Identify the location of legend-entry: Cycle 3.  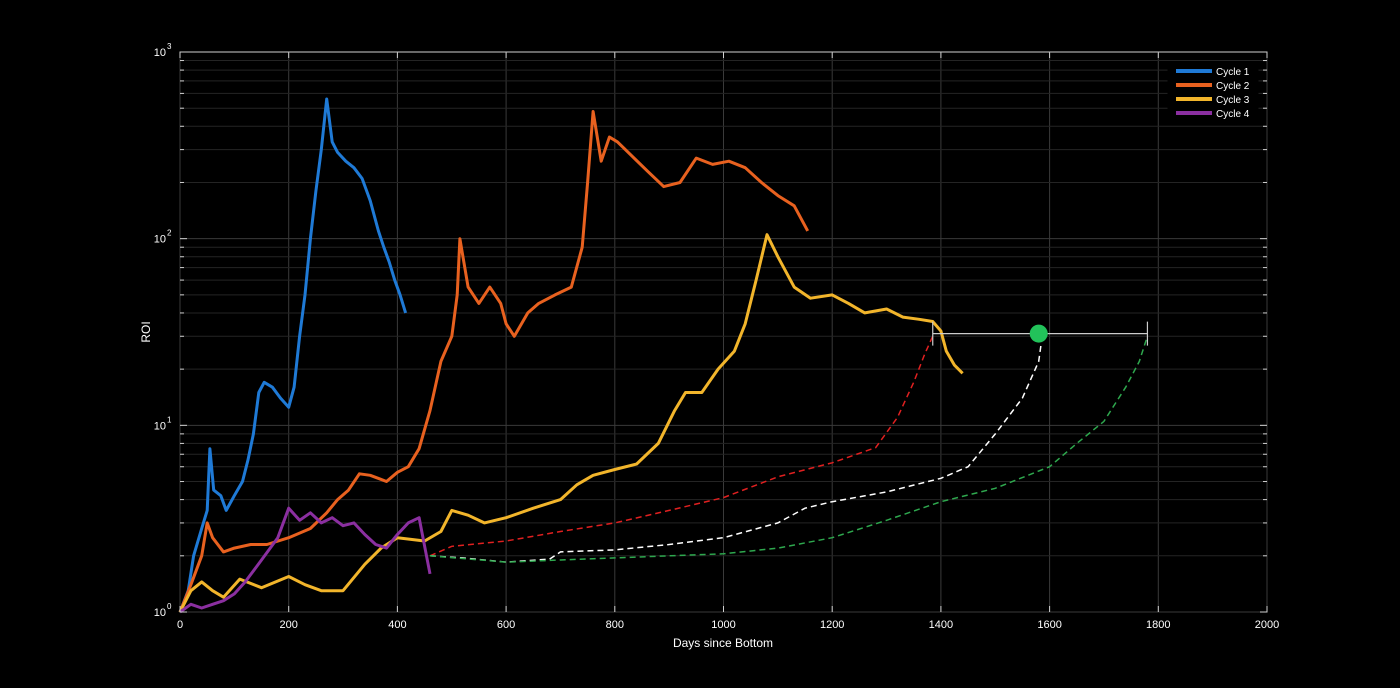
(1213, 100).